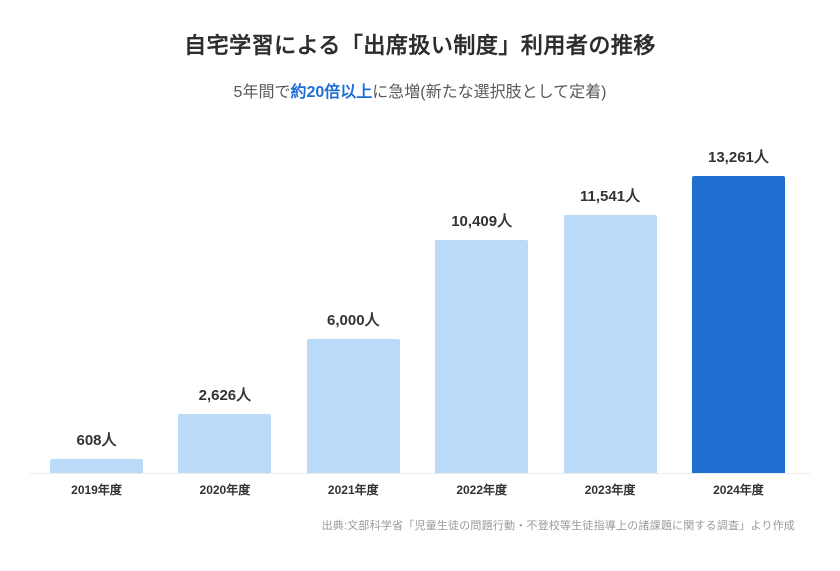 Image resolution: width=840 pixels, height=571 pixels. I want to click on bar-value-label: 10,409人, so click(482, 221).